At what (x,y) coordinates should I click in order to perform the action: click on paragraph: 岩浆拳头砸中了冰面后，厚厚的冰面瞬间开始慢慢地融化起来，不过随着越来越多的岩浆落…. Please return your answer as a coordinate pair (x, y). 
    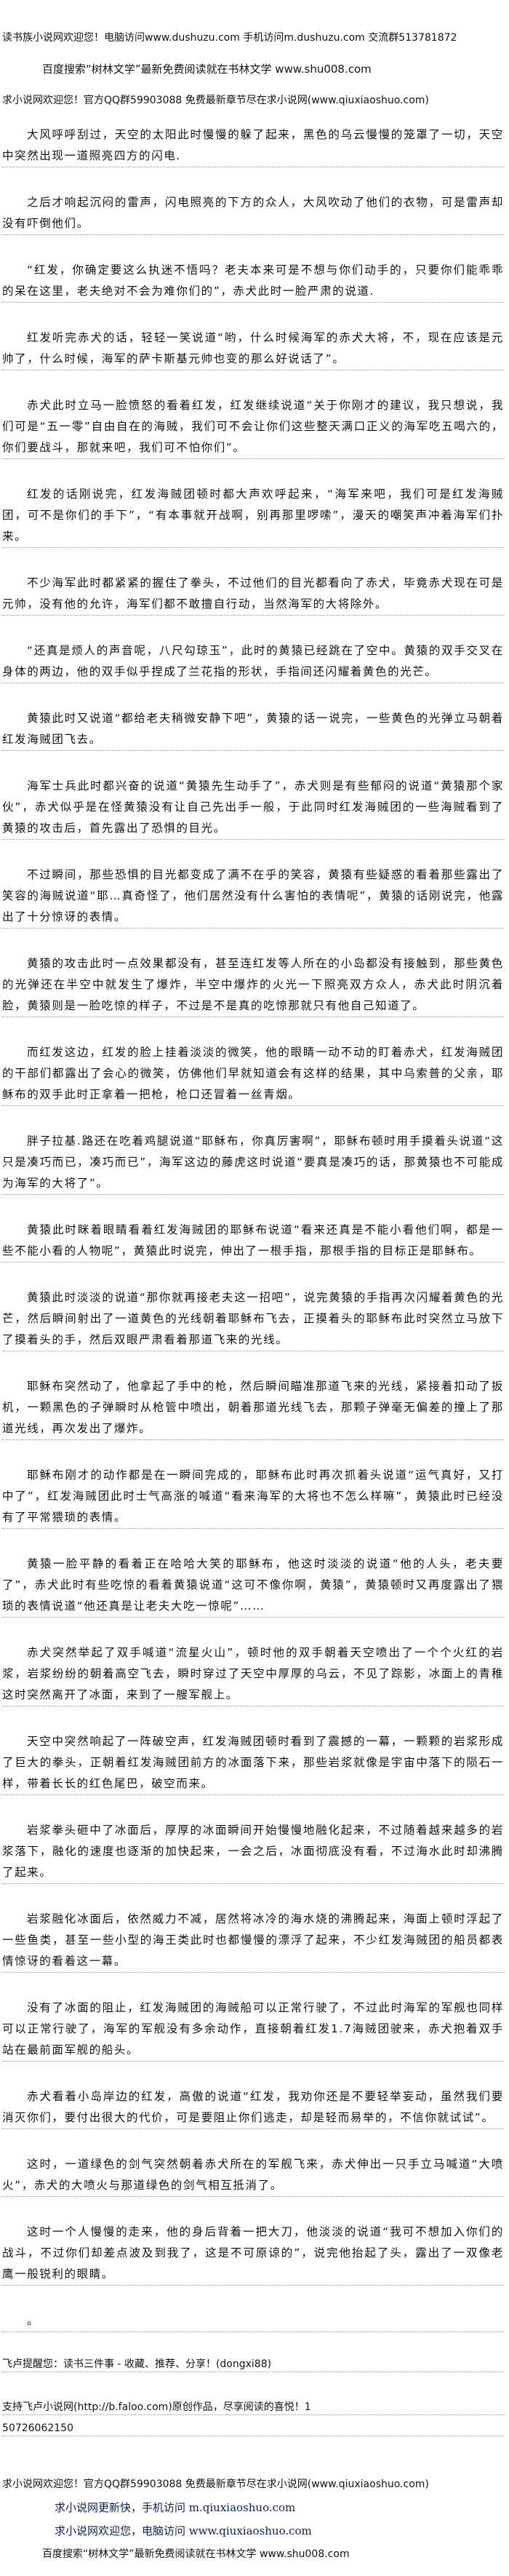
    Looking at the image, I should click on (253, 1852).